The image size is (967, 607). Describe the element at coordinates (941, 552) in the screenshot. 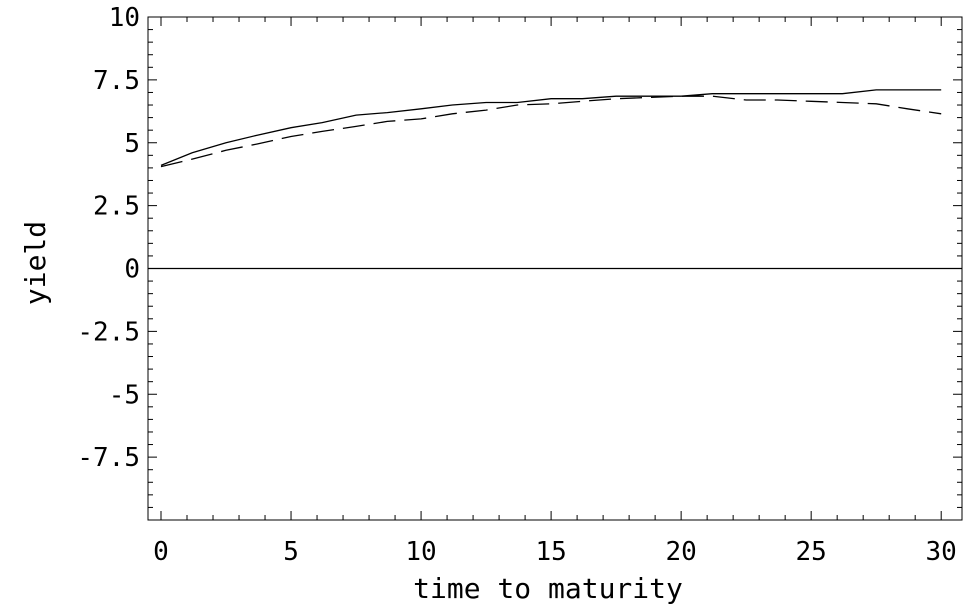

I see `x-tick-label: 30` at that location.